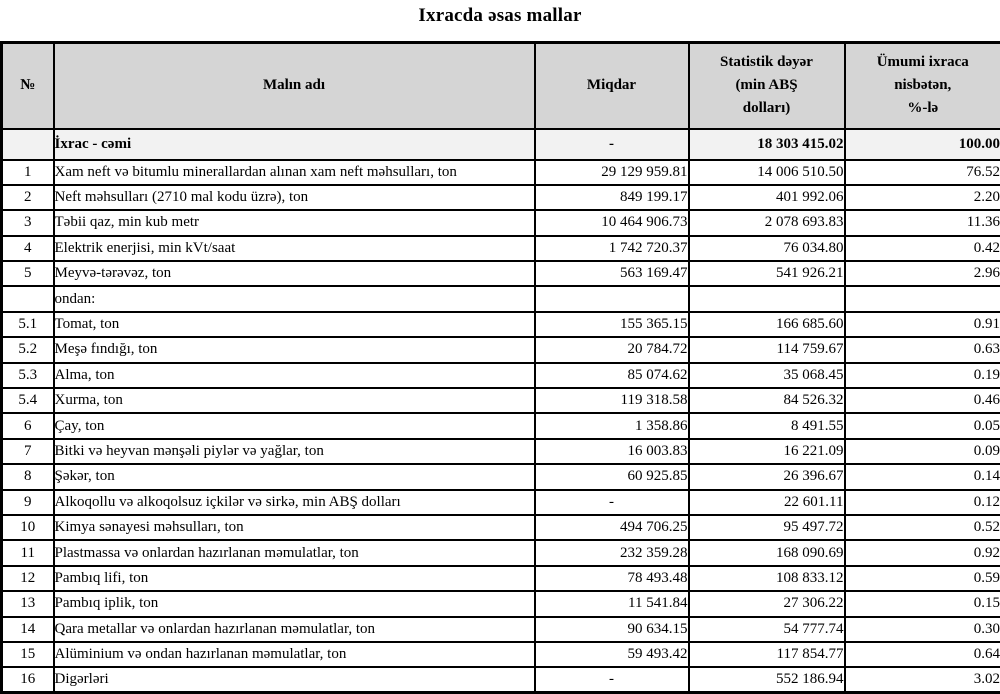 The height and width of the screenshot is (694, 1000). Describe the element at coordinates (922, 86) in the screenshot. I see `header-share-of-exports: Ümumi ixraca nisbətən, %-lə` at that location.